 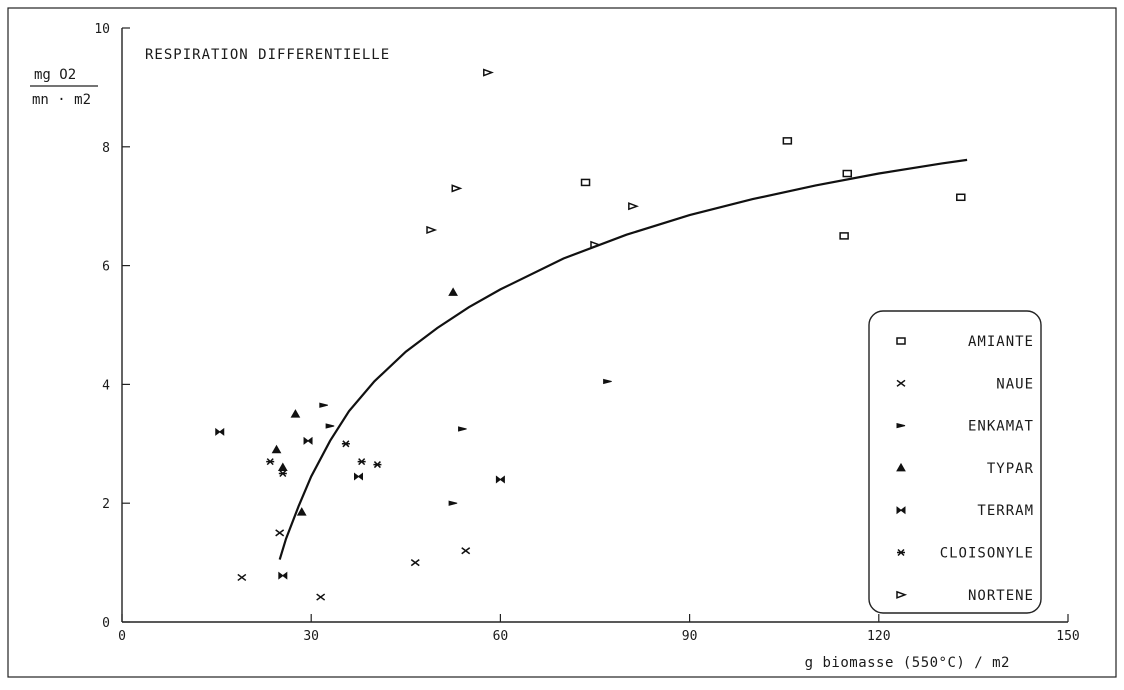 What do you see at coordinates (102, 29) in the screenshot?
I see `y-tick-label: 10` at bounding box center [102, 29].